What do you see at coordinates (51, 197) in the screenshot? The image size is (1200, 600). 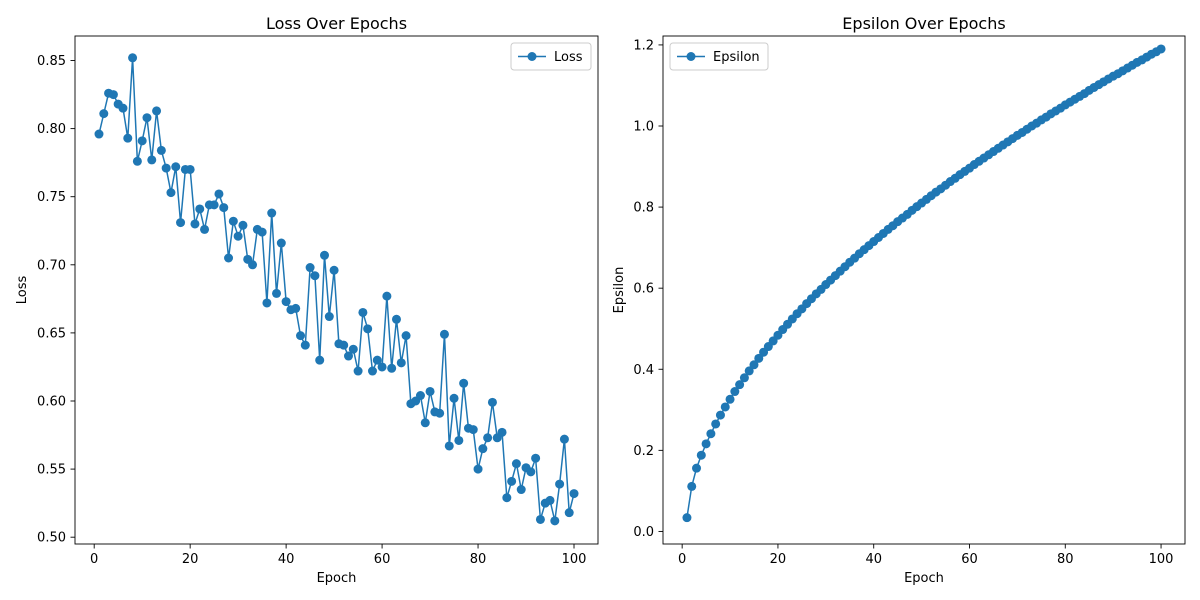 I see `y-tick-label: 0.75` at bounding box center [51, 197].